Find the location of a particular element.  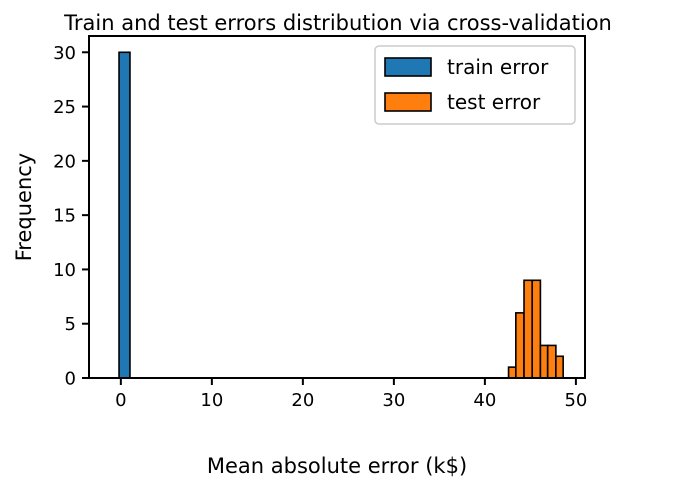

y-tick-label: 25 is located at coordinates (64, 107).